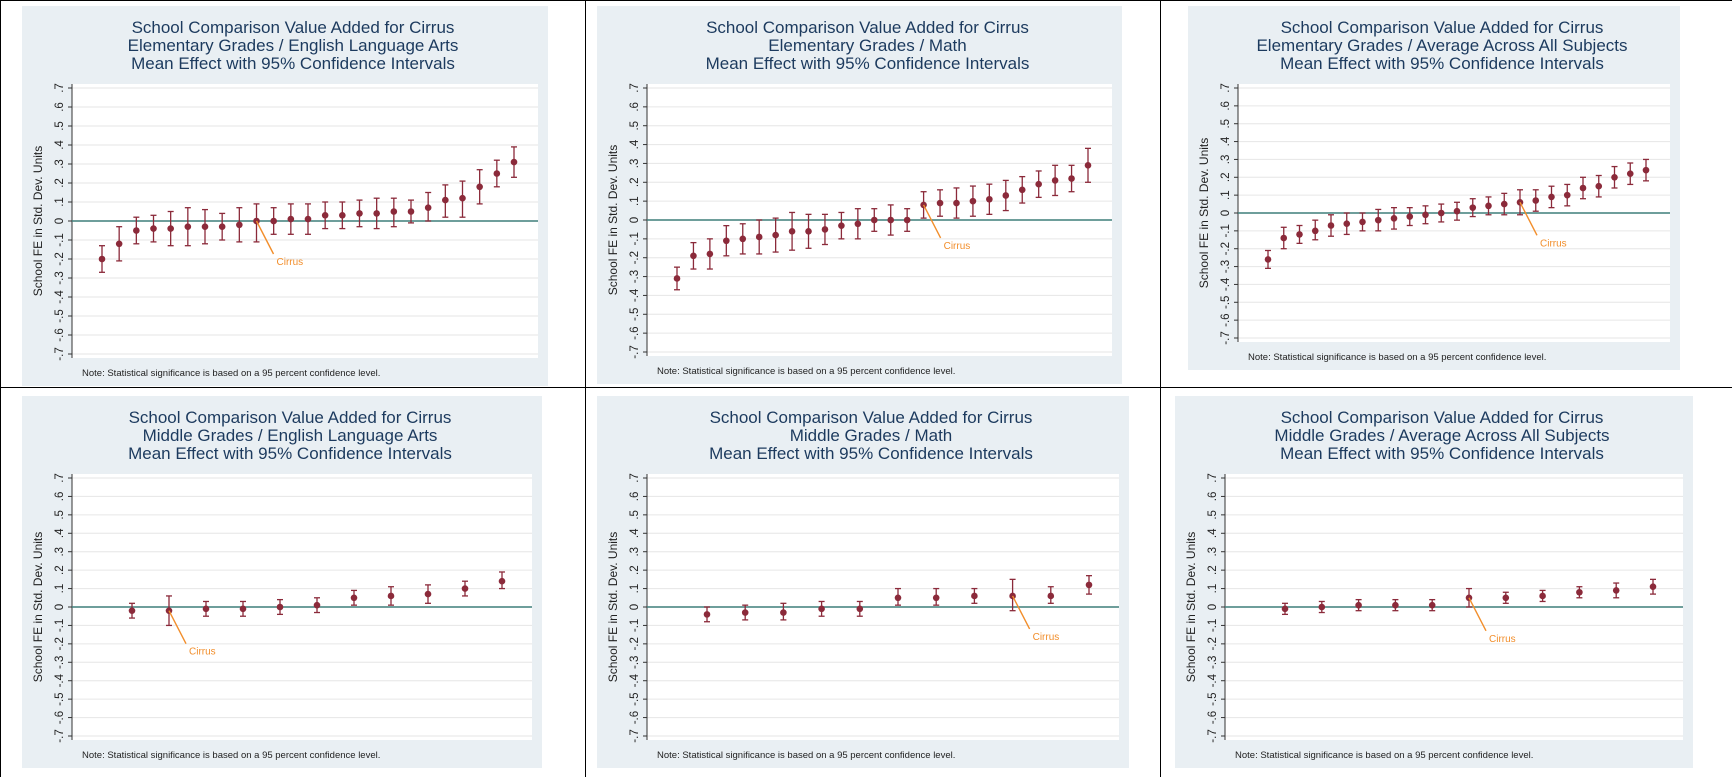 Image resolution: width=1732 pixels, height=777 pixels. I want to click on y-tick-label: .6, so click(60, 497).